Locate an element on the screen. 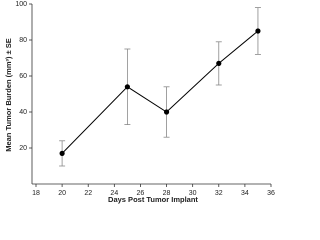  x-tick-label: 18 is located at coordinates (36, 193).